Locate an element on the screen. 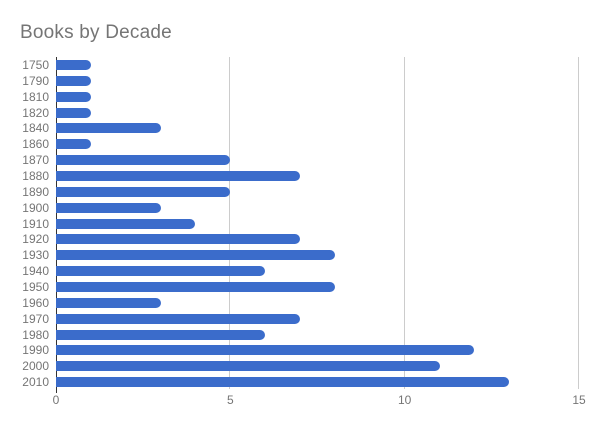 This screenshot has height=430, width=600. bar-row-1990 is located at coordinates (317, 350).